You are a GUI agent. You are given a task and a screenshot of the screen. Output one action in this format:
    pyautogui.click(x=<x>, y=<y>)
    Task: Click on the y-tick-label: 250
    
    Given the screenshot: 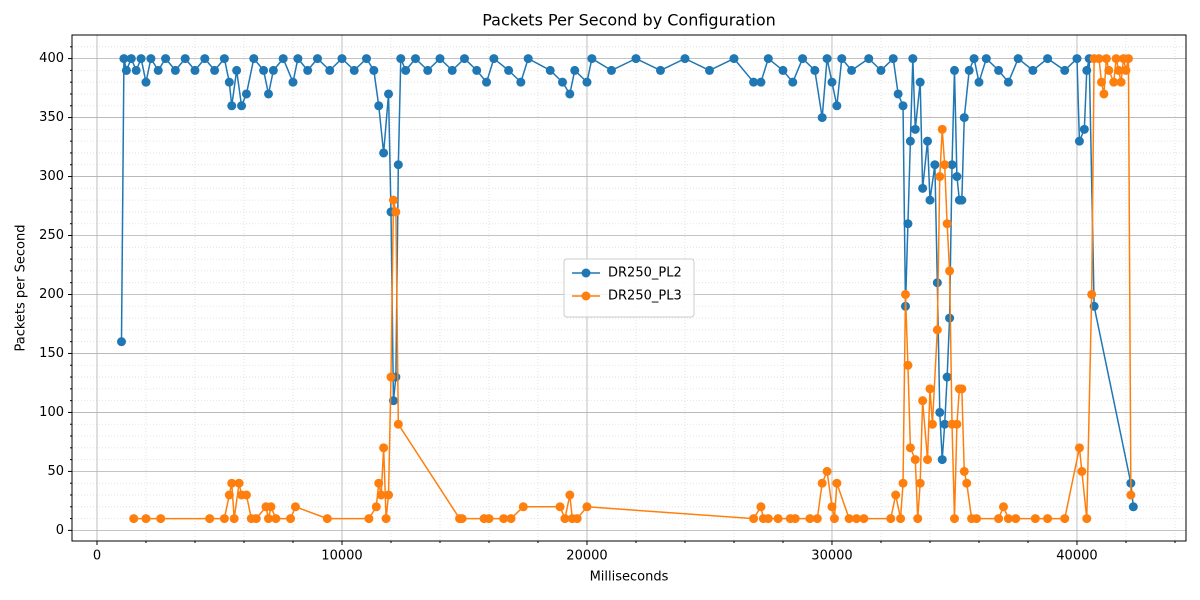 What is the action you would take?
    pyautogui.click(x=51, y=235)
    